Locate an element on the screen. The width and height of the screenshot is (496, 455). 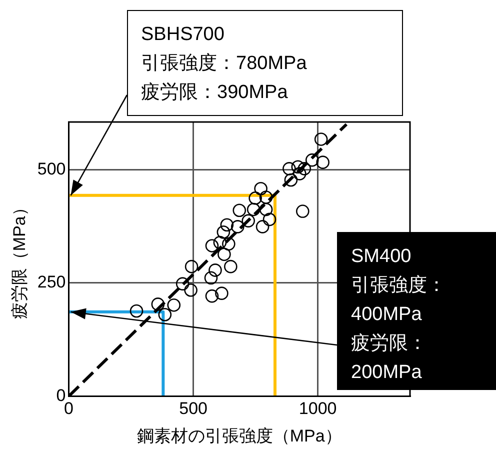
annotation: SBHS700 引張強度：780MPa 疲労限：390MPa is located at coordinates (224, 64).